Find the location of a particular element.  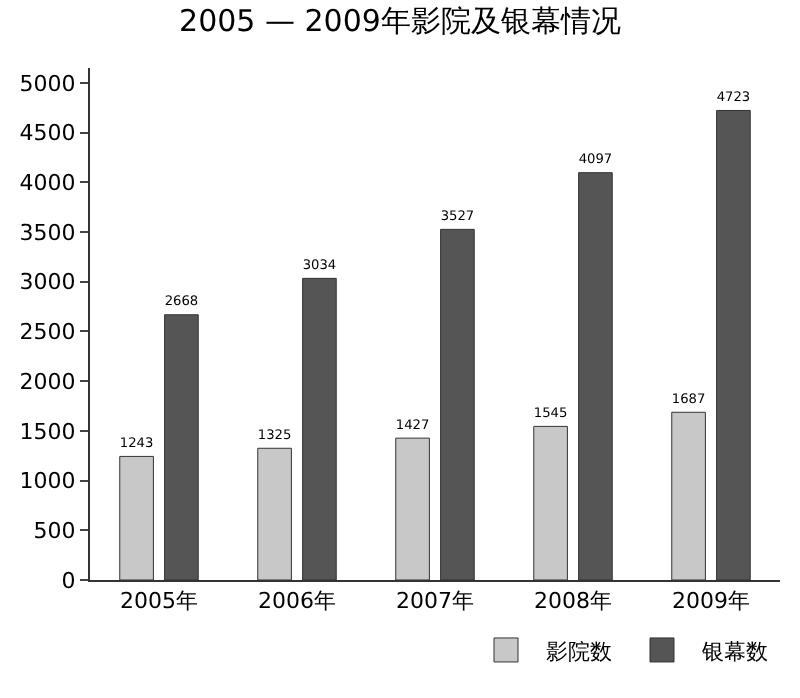

y-tick-label: 1500 is located at coordinates (47, 431).